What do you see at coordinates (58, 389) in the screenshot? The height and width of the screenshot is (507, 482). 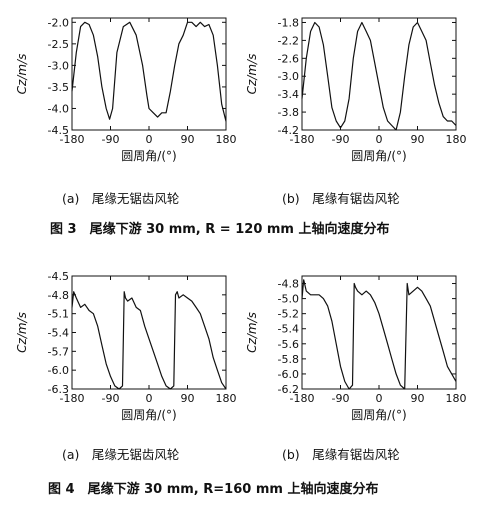 I see `fig4a-ytick-label: -6.3` at bounding box center [58, 389].